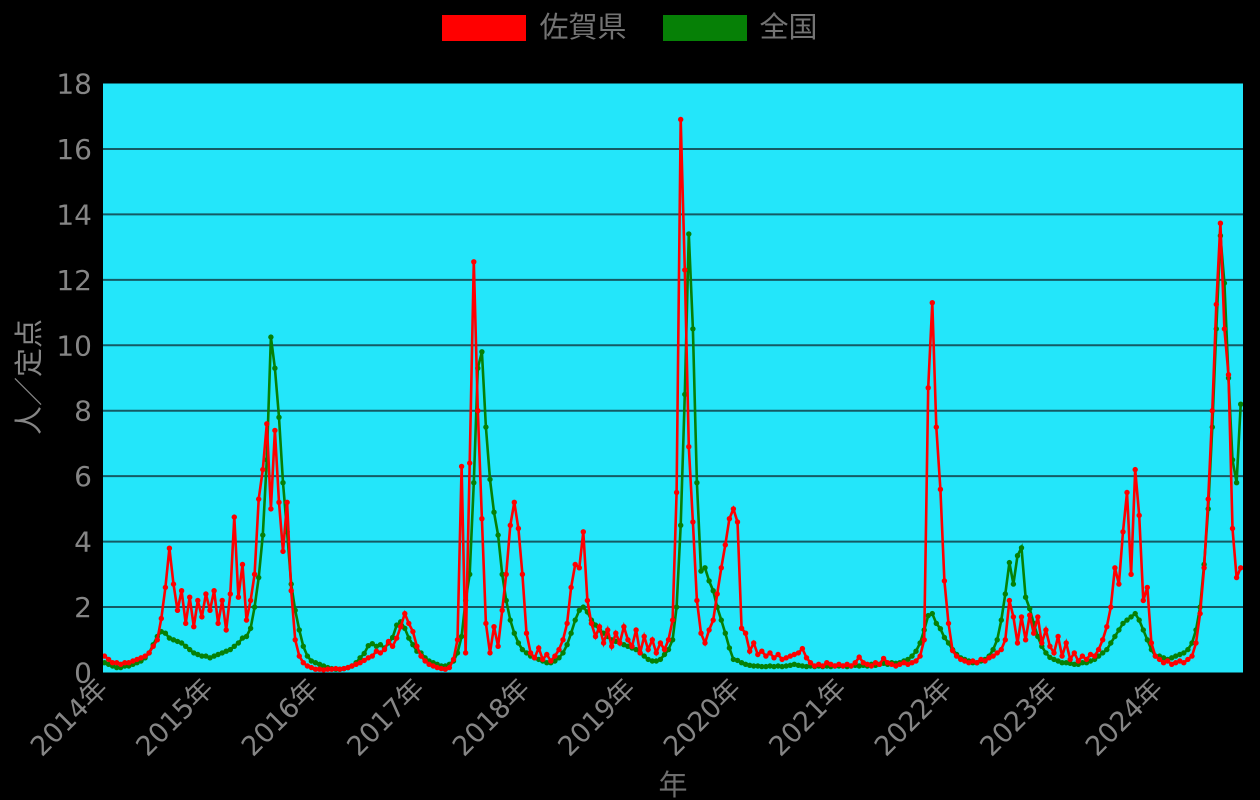 Image resolution: width=1260 pixels, height=800 pixels. I want to click on y-tick-label-14: 14, so click(74, 214).